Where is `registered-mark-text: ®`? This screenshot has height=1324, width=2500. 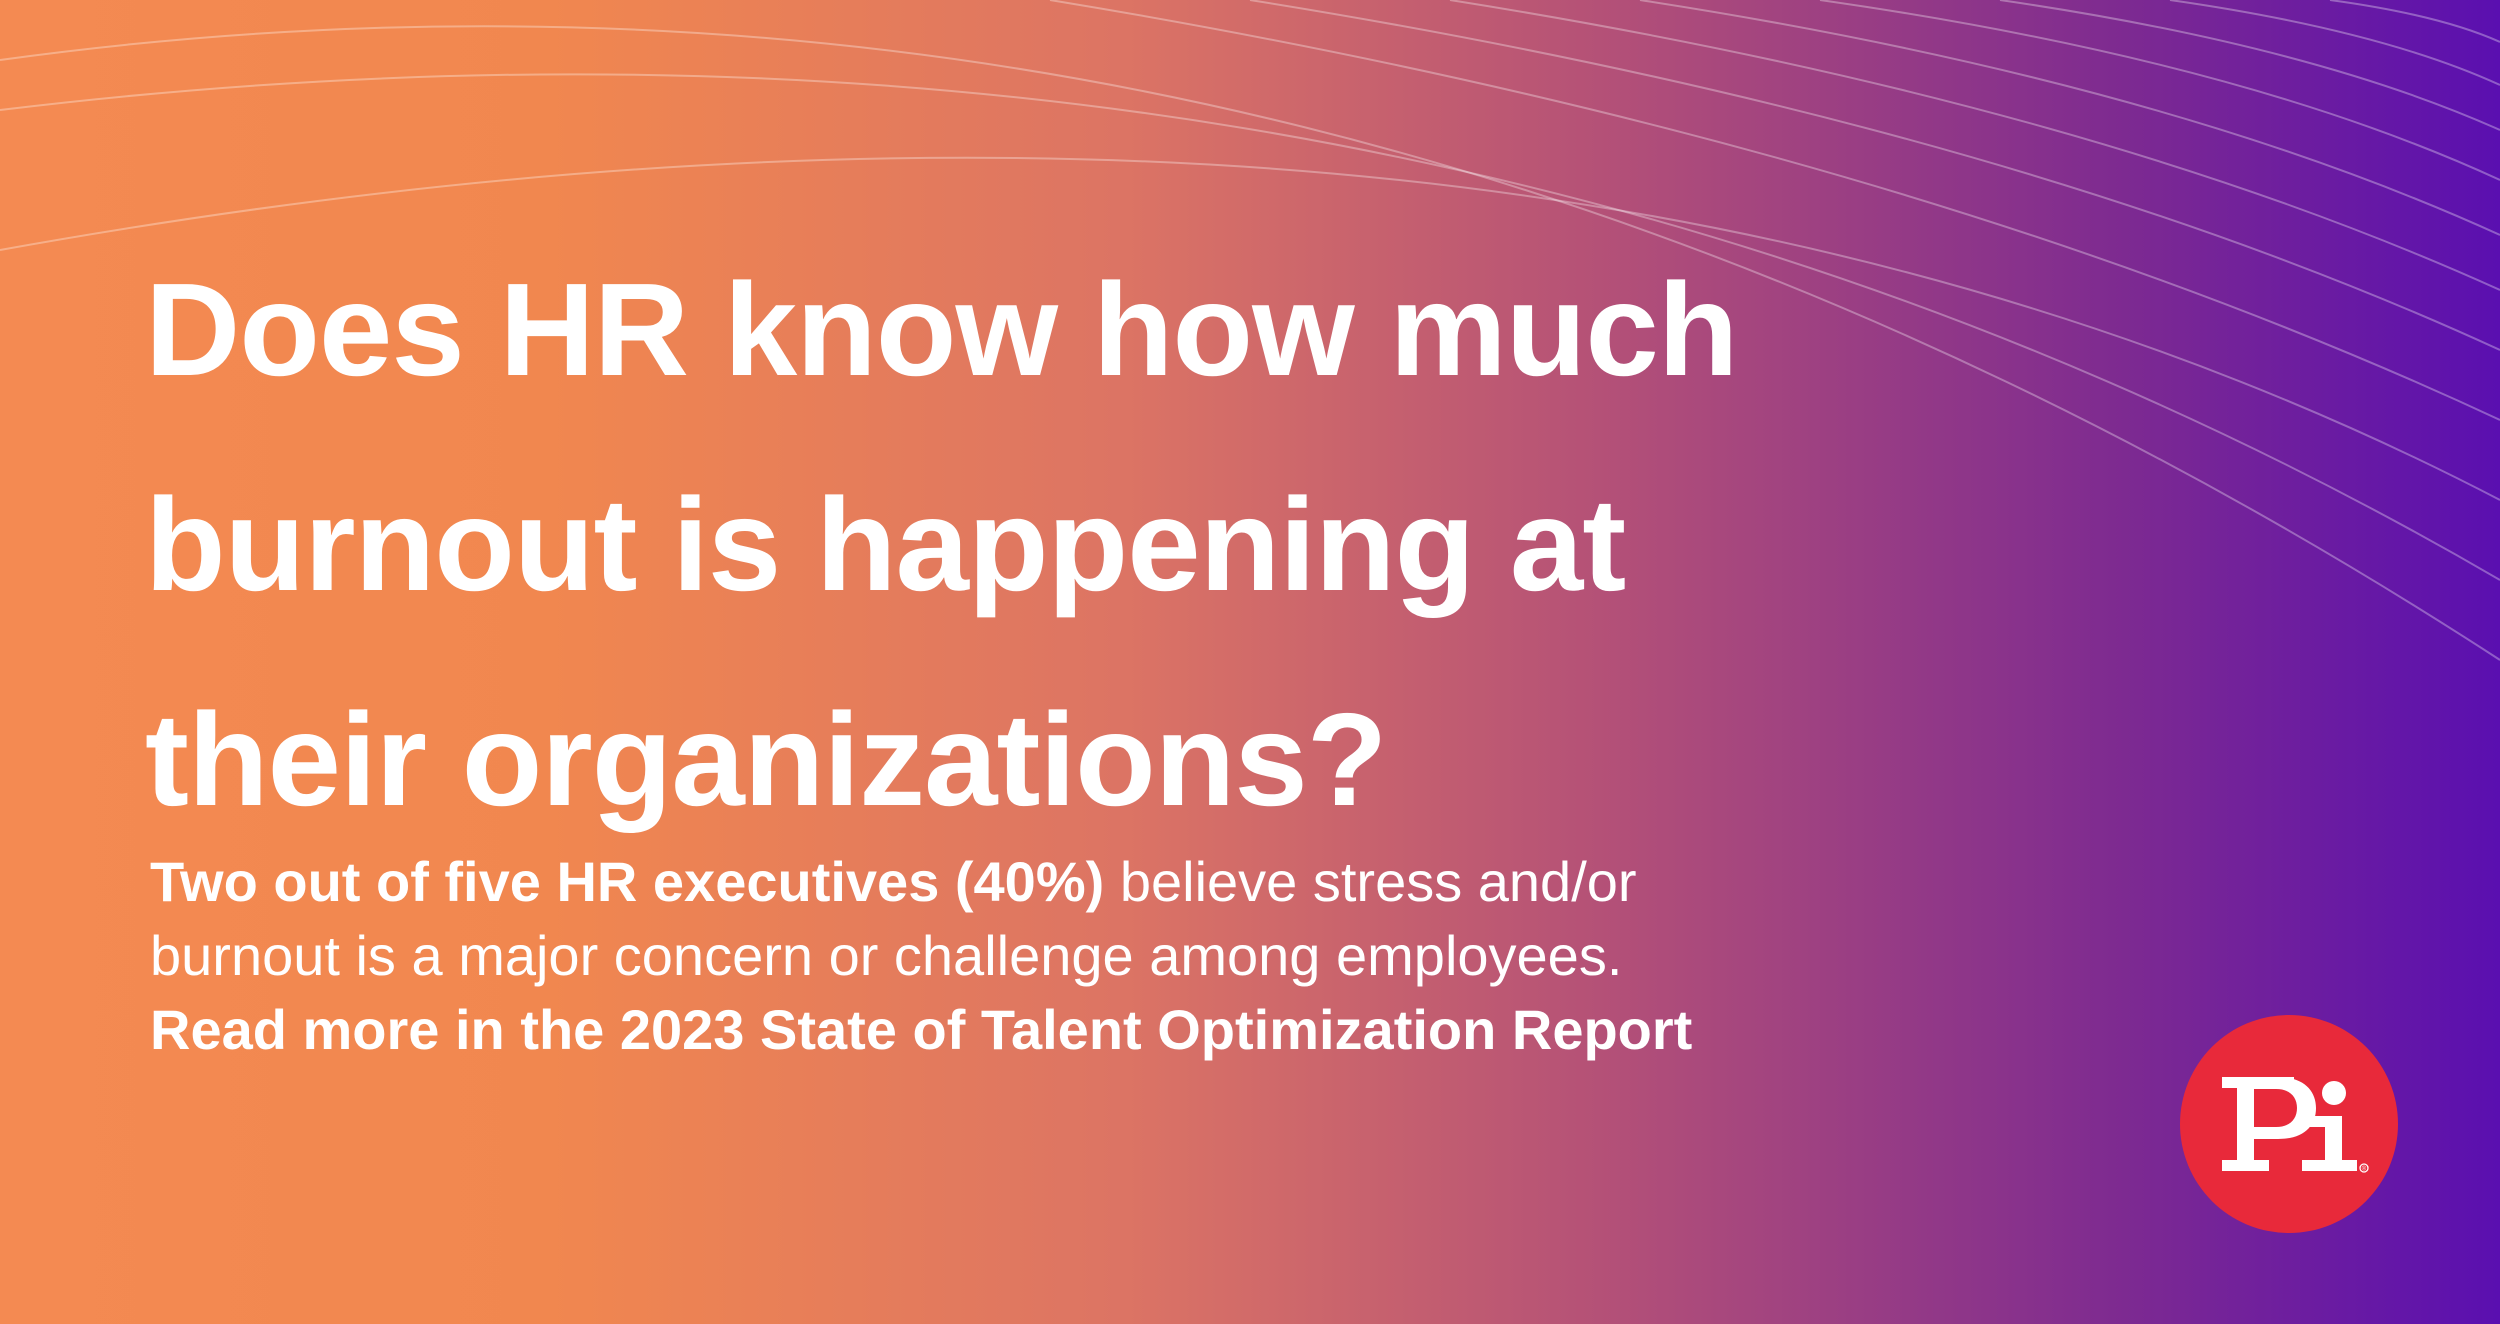
registered-mark-text: ® is located at coordinates (2364, 1169).